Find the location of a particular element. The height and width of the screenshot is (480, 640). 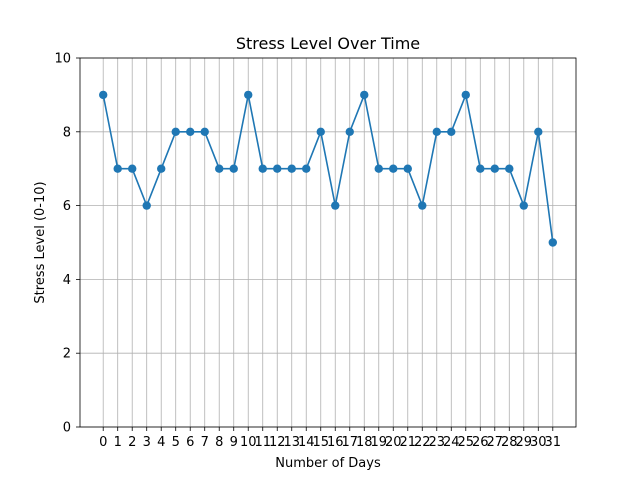

x-tick-label: 31 is located at coordinates (553, 442).